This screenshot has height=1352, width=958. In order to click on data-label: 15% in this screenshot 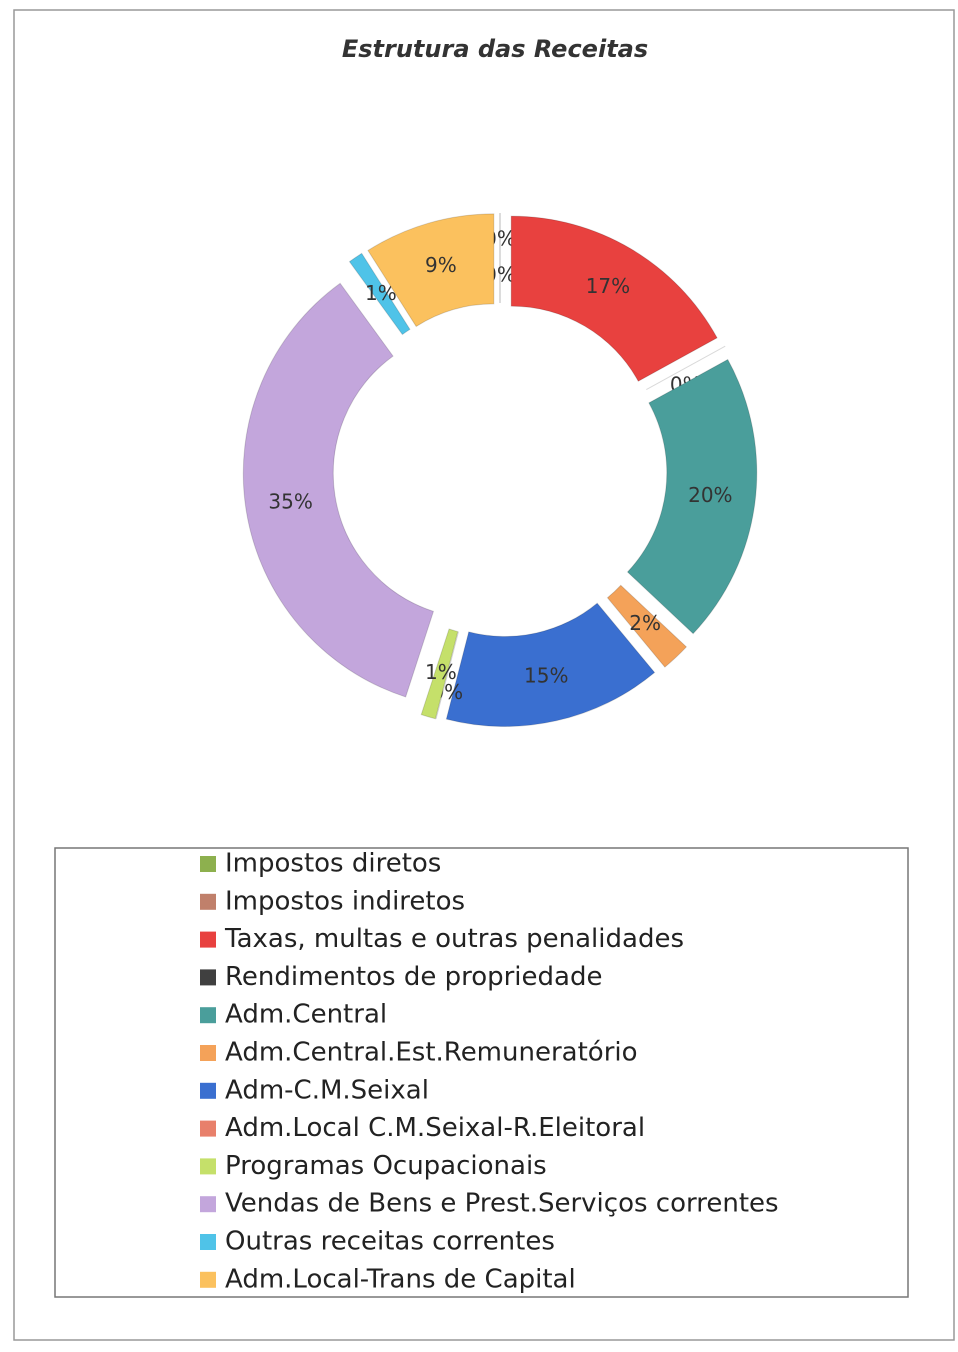, I will do `click(546, 675)`.